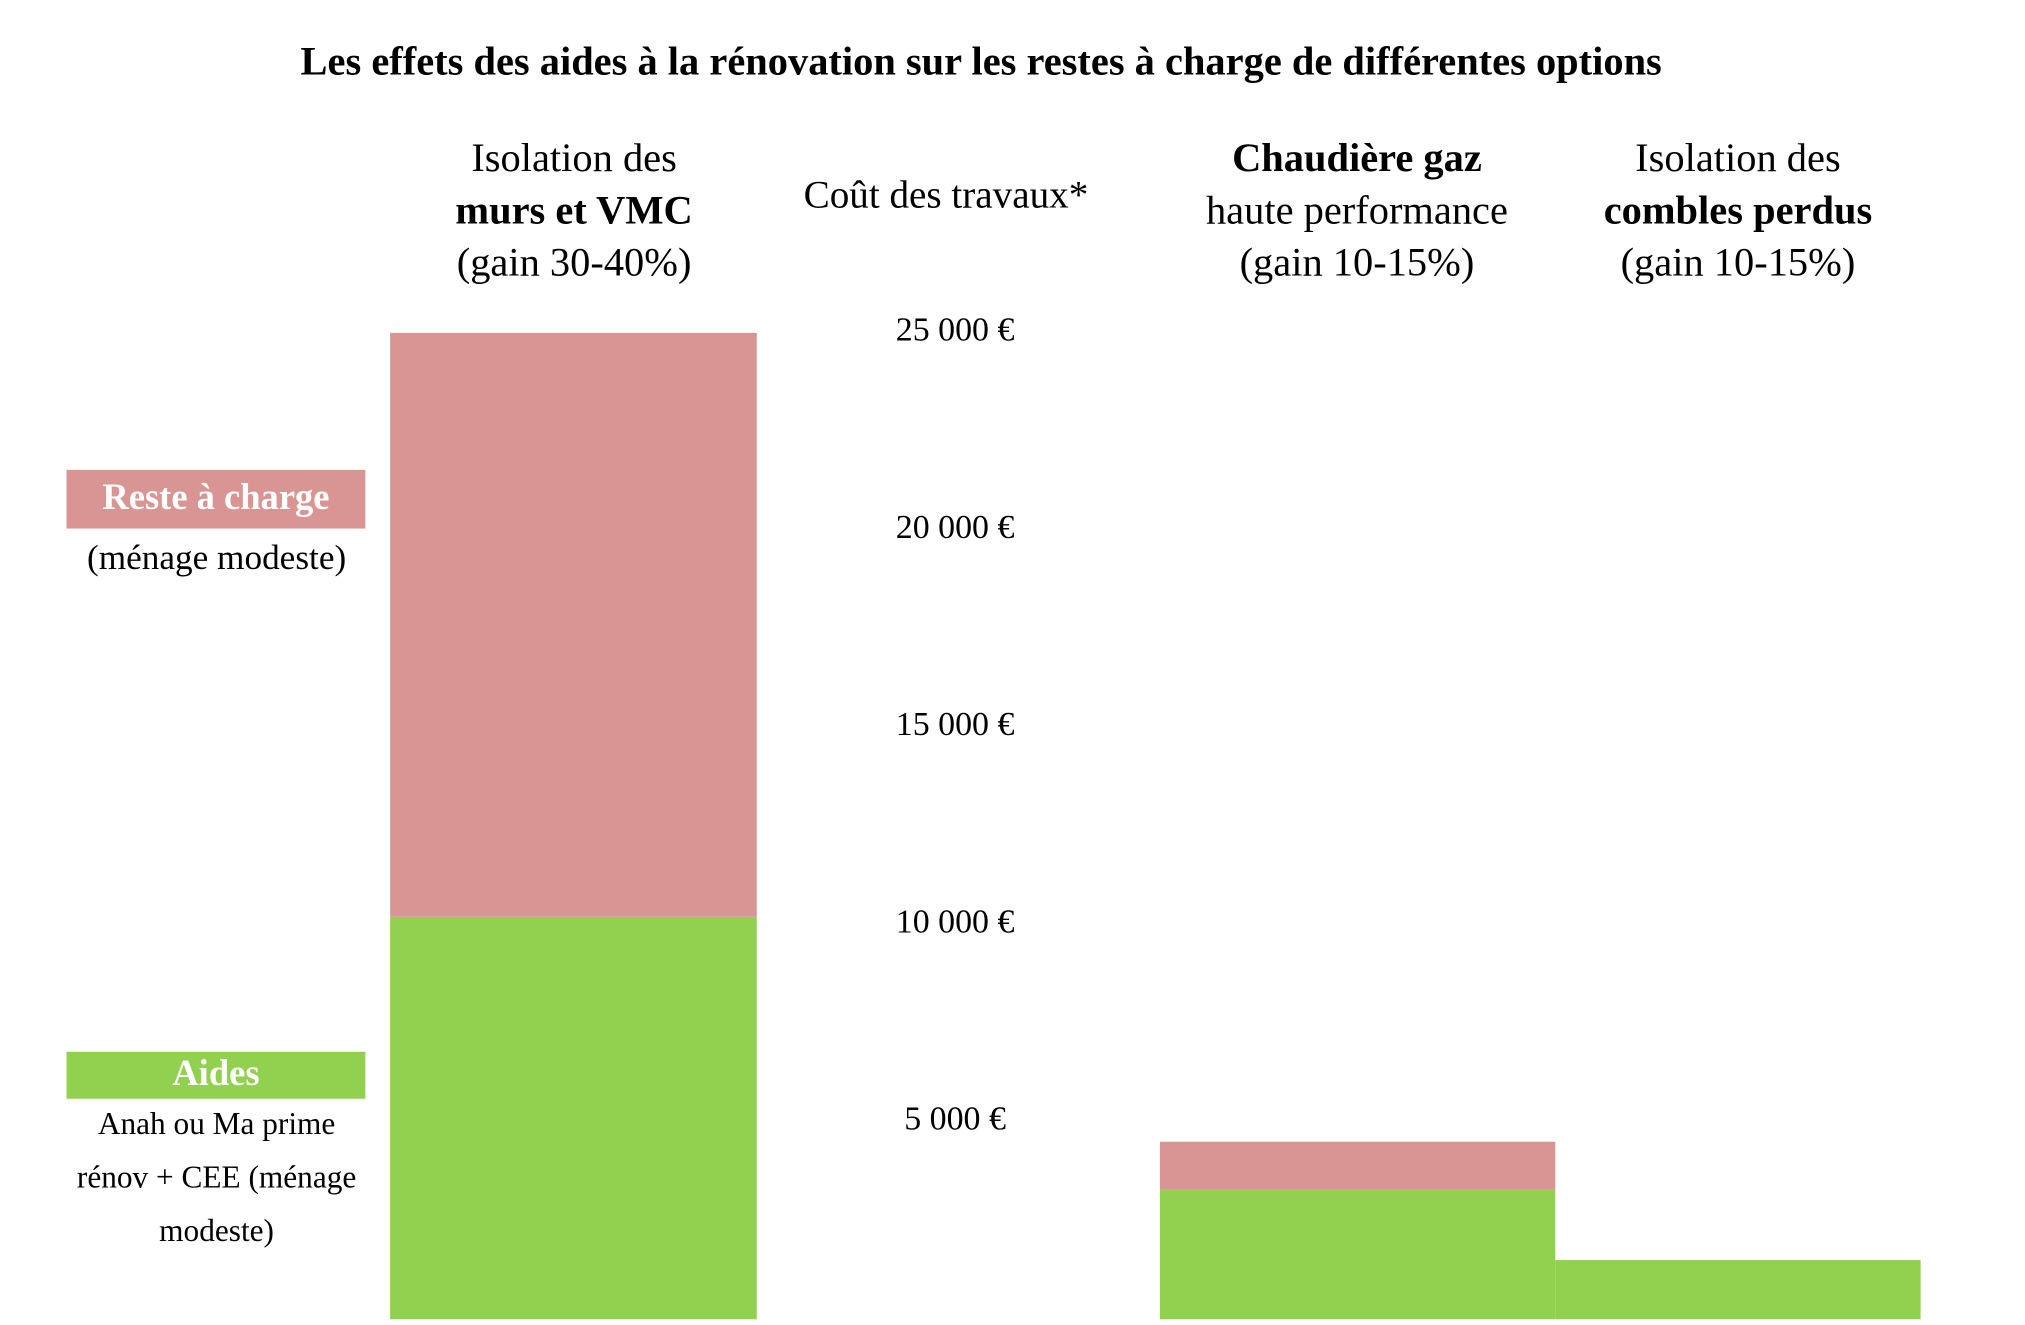 The height and width of the screenshot is (1325, 2025). What do you see at coordinates (946, 194) in the screenshot?
I see `y-axis-label: Coût des travaux*` at bounding box center [946, 194].